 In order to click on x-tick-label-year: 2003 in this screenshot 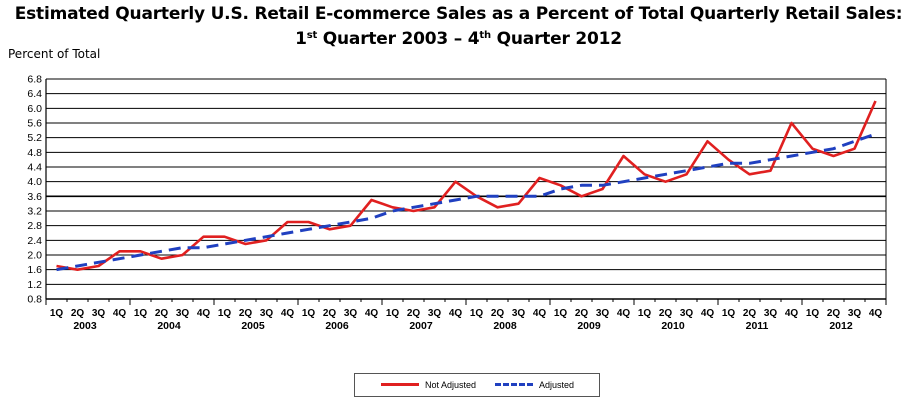, I will do `click(85, 326)`.